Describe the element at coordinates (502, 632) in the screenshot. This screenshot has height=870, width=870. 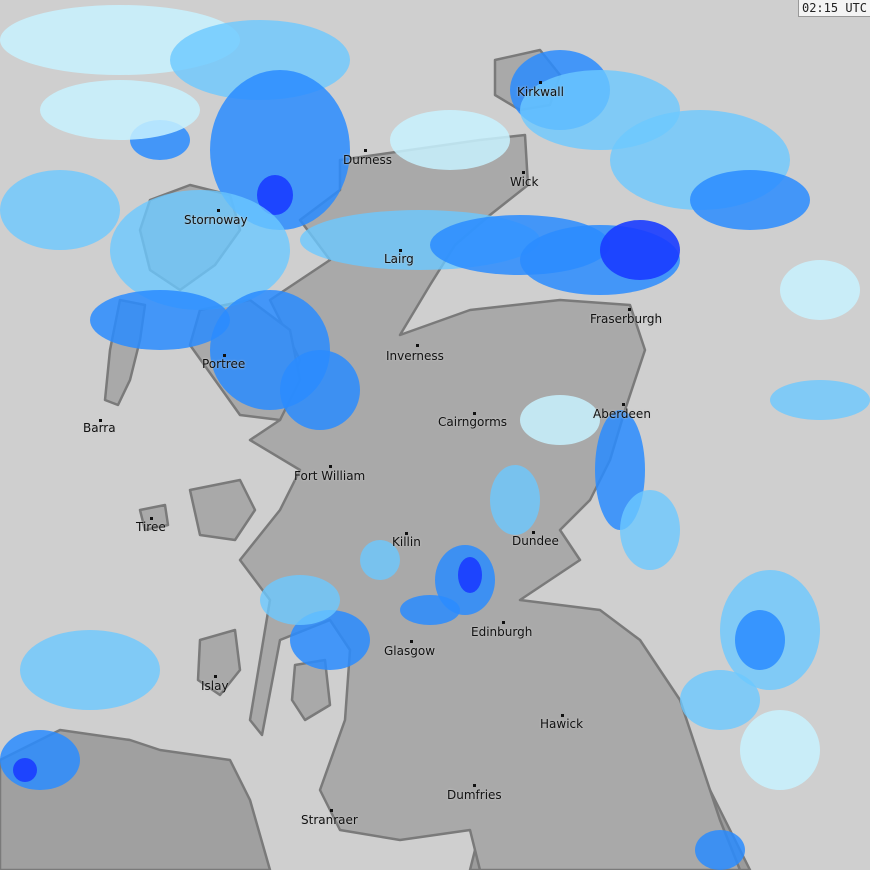
I see `town-label: Edinburgh` at that location.